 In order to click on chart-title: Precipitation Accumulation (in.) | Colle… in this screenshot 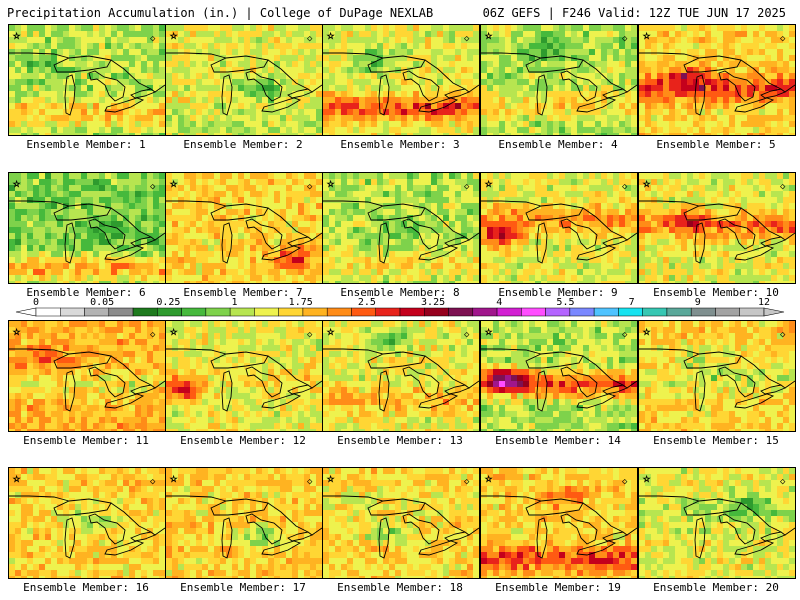, I will do `click(220, 13)`.